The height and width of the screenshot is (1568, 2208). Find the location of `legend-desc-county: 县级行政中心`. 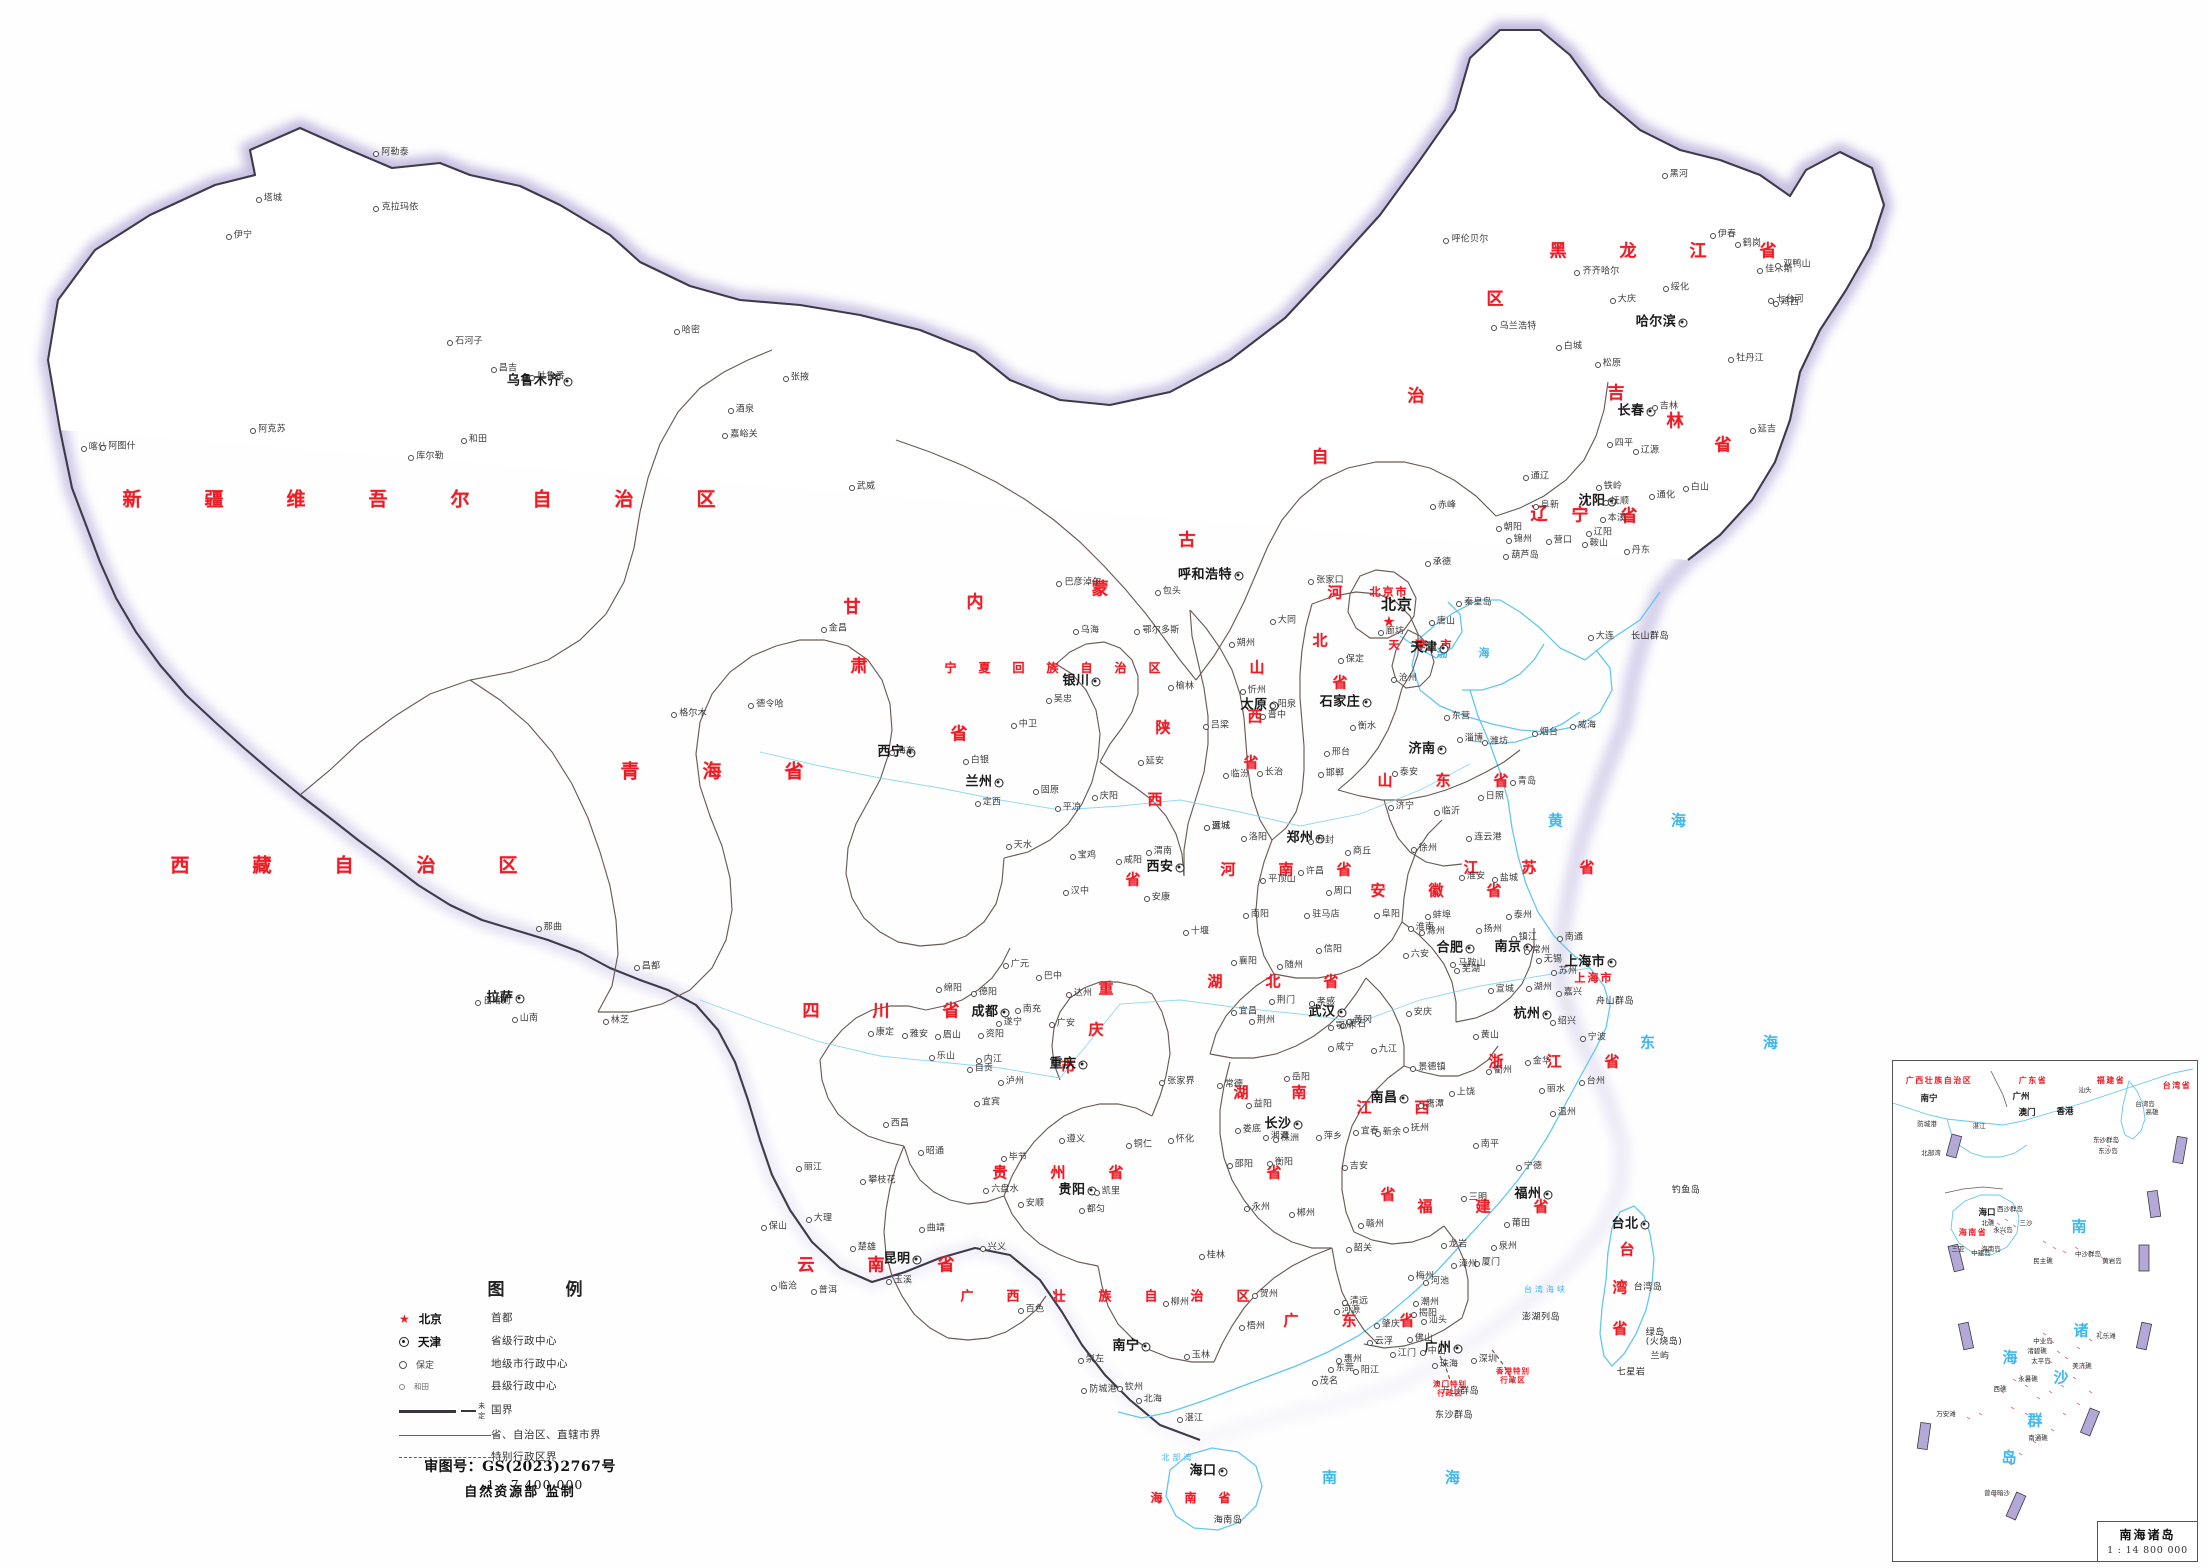

legend-desc-county: 县级行政中心 is located at coordinates (524, 1385).